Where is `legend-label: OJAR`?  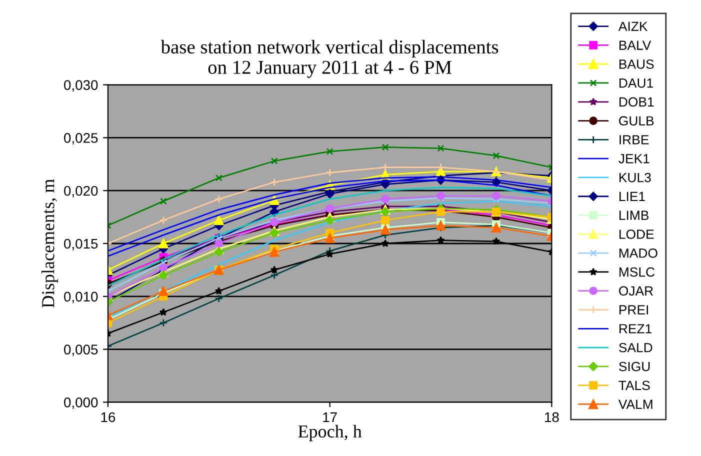 legend-label: OJAR is located at coordinates (636, 291).